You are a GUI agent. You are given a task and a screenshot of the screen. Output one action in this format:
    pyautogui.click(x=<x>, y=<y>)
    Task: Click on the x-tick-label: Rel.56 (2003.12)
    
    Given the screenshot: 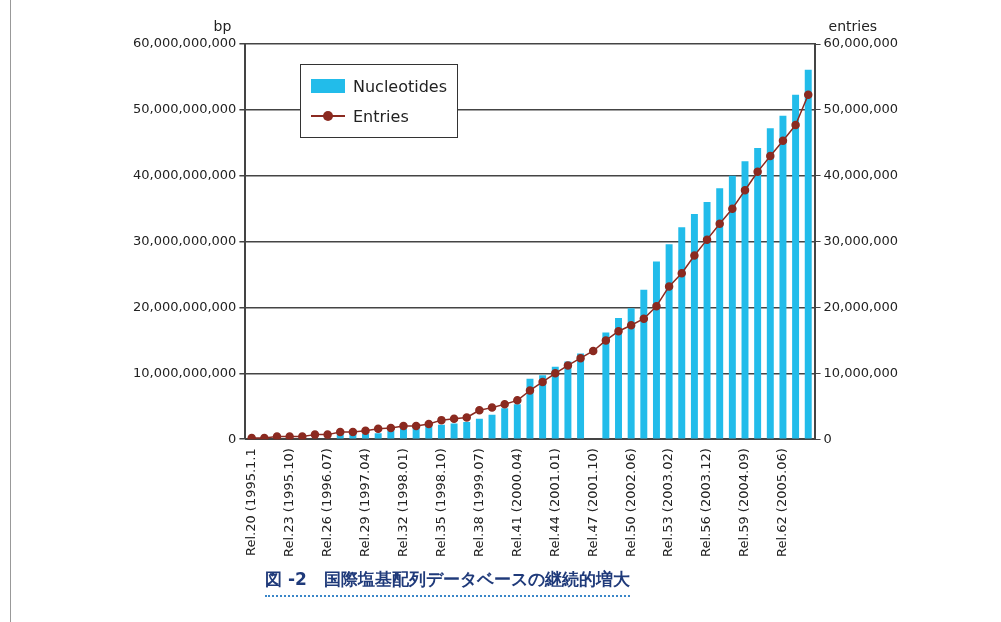 What is the action you would take?
    pyautogui.click(x=706, y=503)
    